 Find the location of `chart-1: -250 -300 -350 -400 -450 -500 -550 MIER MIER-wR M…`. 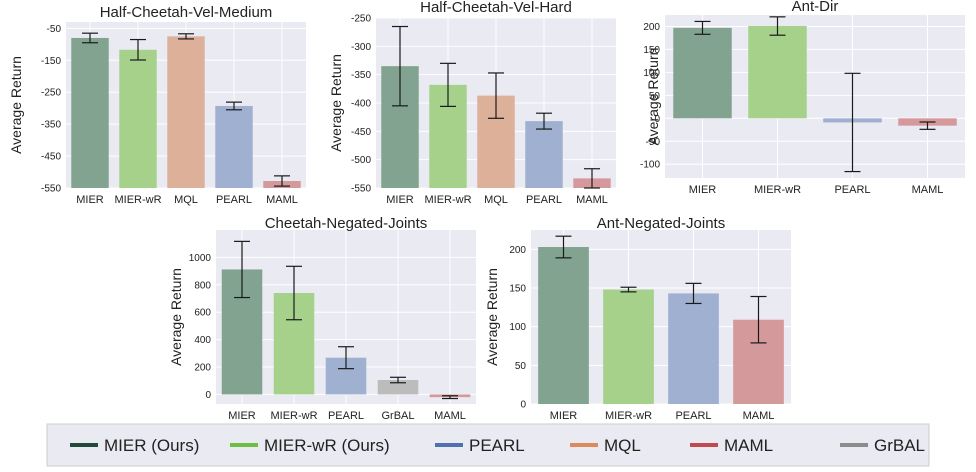

chart-1: -250 -300 -350 -400 -450 -500 -550 MIER MIER-wR M… is located at coordinates (472, 103).